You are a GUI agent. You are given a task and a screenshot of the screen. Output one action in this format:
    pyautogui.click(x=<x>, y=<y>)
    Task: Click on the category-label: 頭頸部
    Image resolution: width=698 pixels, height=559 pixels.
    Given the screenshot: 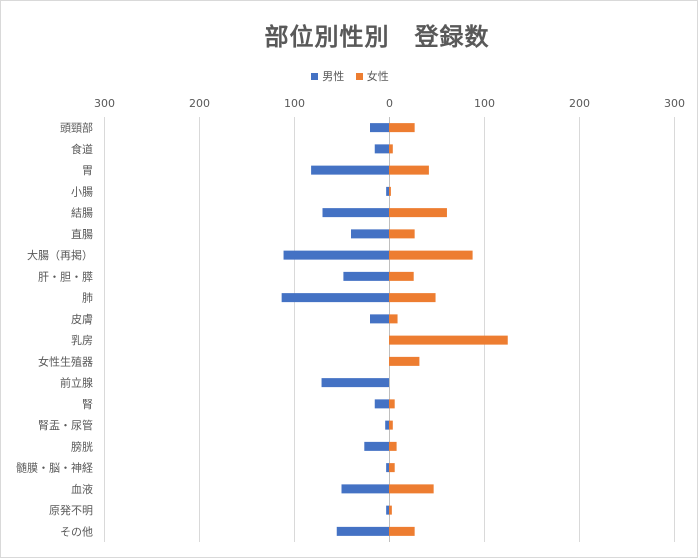 What is the action you would take?
    pyautogui.click(x=76, y=128)
    